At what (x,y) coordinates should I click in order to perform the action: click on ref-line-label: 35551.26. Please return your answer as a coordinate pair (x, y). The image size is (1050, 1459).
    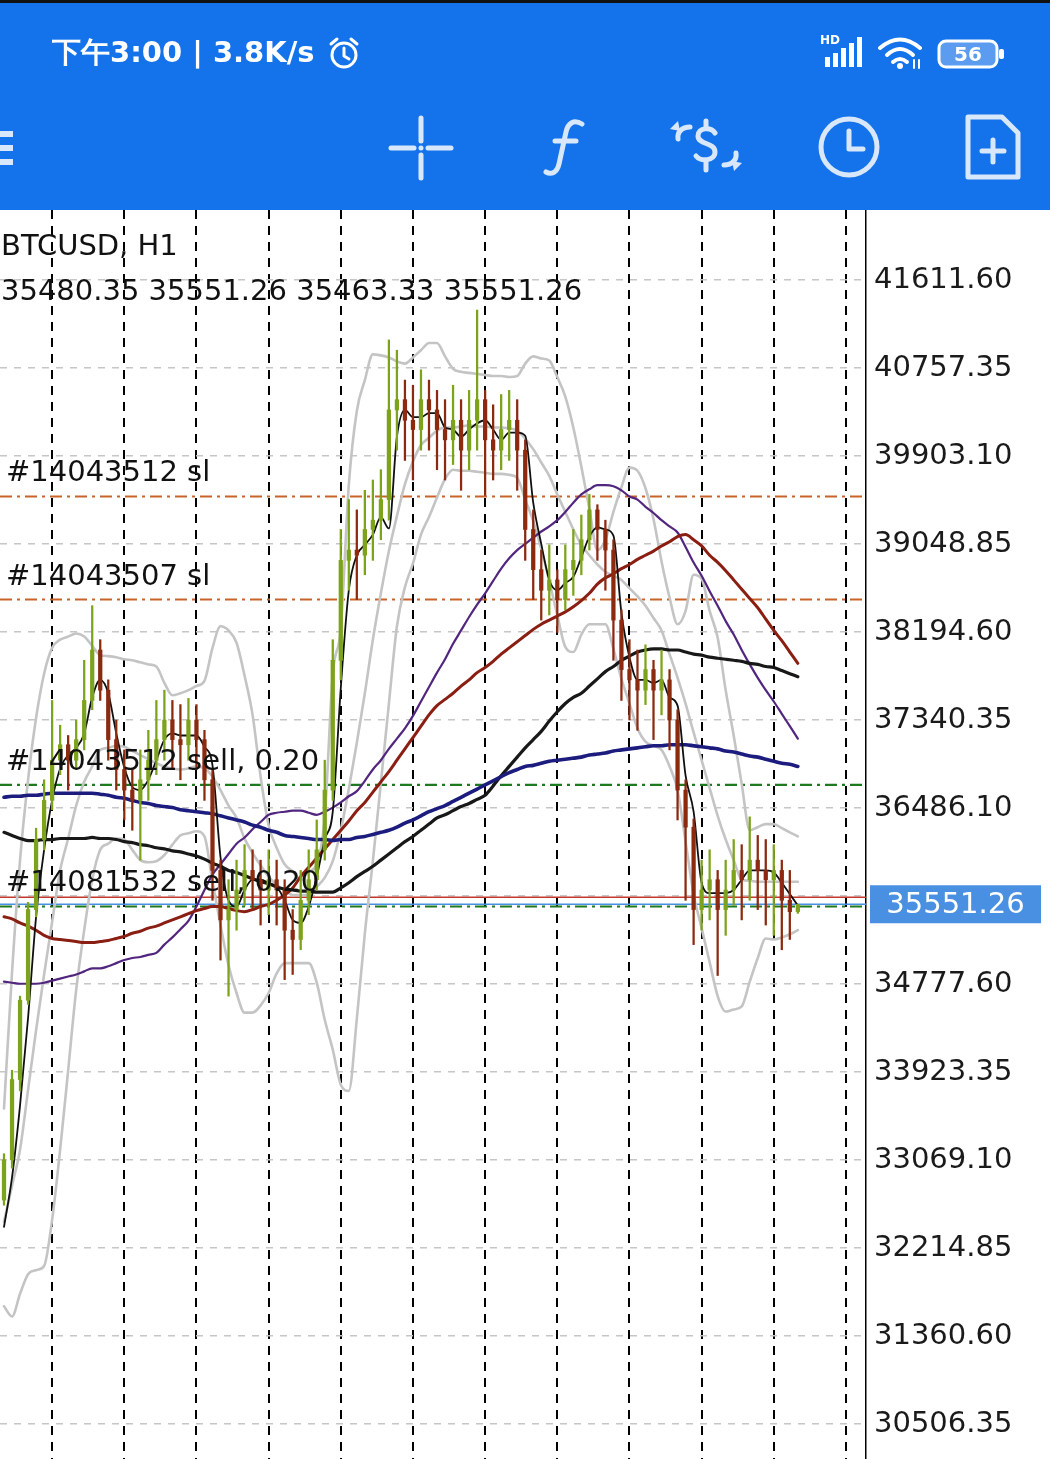
    Looking at the image, I should click on (955, 902).